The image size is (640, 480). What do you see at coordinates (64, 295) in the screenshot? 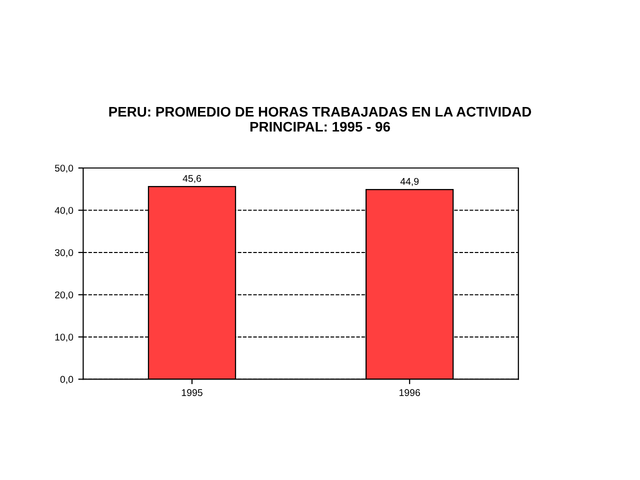
I see `y-tick-label: 20,0` at bounding box center [64, 295].